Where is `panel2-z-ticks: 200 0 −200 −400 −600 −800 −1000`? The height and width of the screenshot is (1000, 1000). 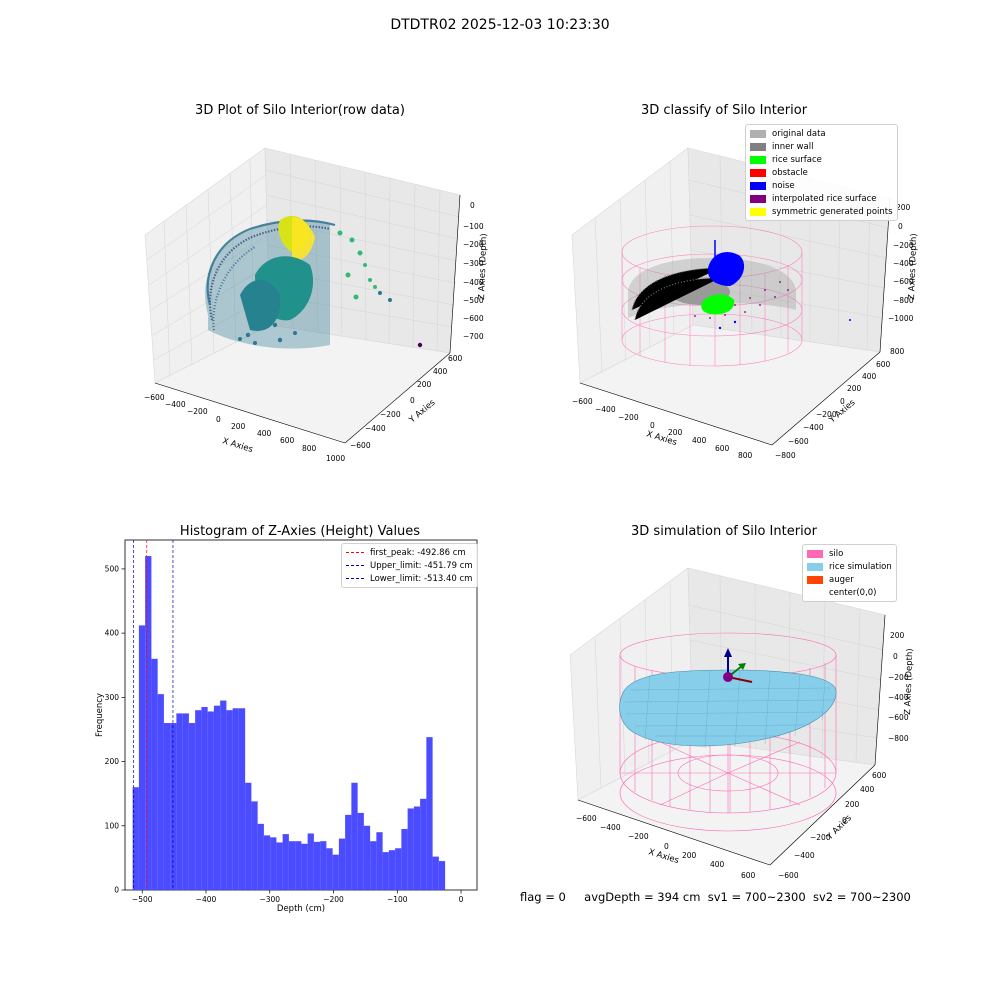 panel2-z-ticks: 200 0 −200 −400 −600 −800 −1000 is located at coordinates (901, 263).